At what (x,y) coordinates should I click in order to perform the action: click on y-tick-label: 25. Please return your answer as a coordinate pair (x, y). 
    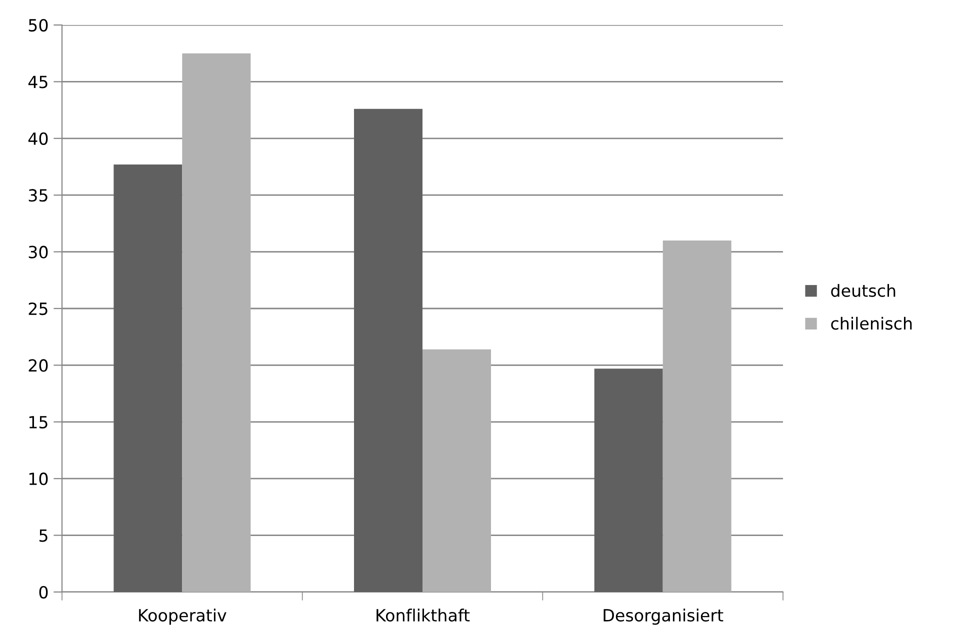
    Looking at the image, I should click on (38, 309).